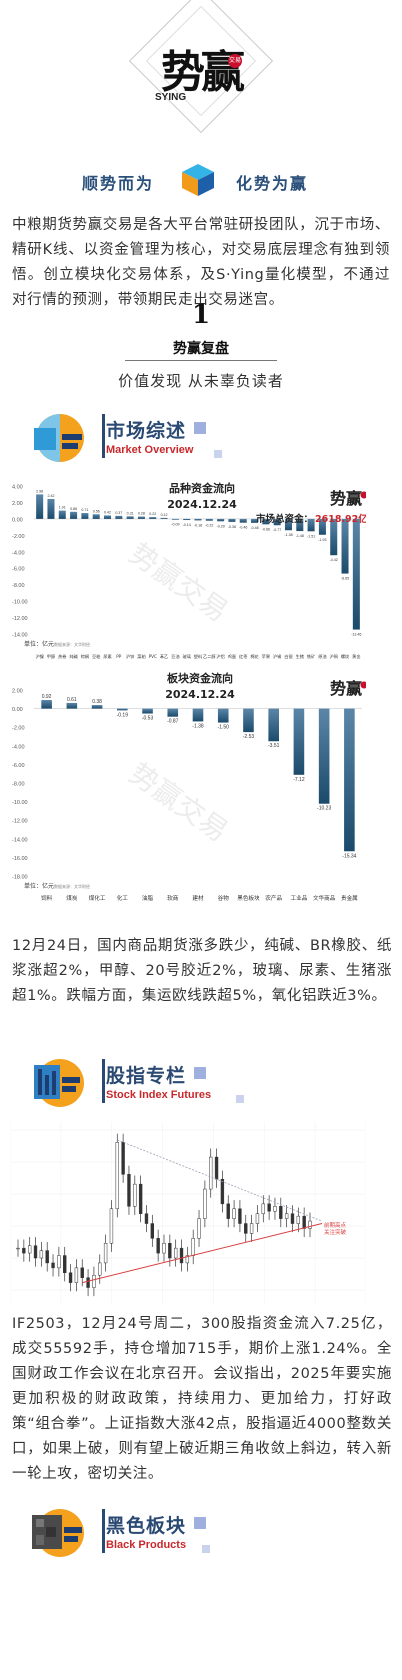 The image size is (402, 1680). Describe the element at coordinates (39, 491) in the screenshot. I see `data-label: 2.98` at that location.